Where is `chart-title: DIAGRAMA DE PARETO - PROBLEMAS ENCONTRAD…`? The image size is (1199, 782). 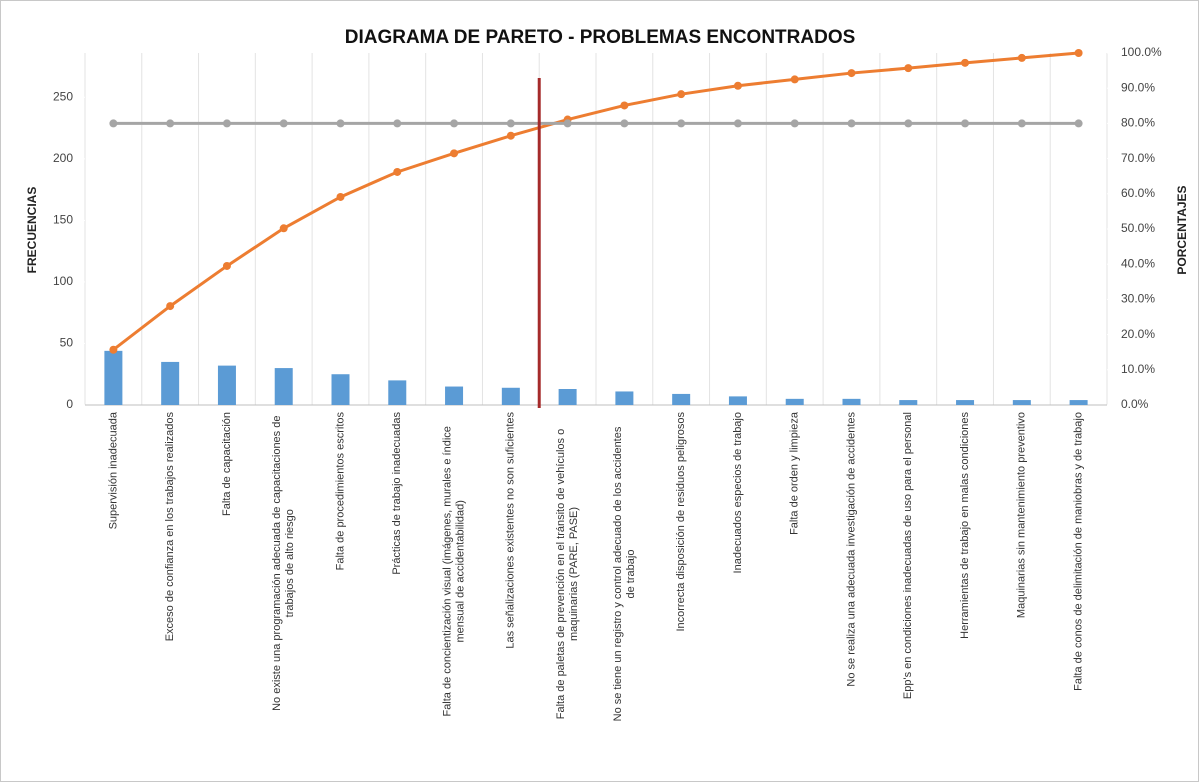
chart-title: DIAGRAMA DE PARETO - PROBLEMAS ENCONTRAD… is located at coordinates (600, 37).